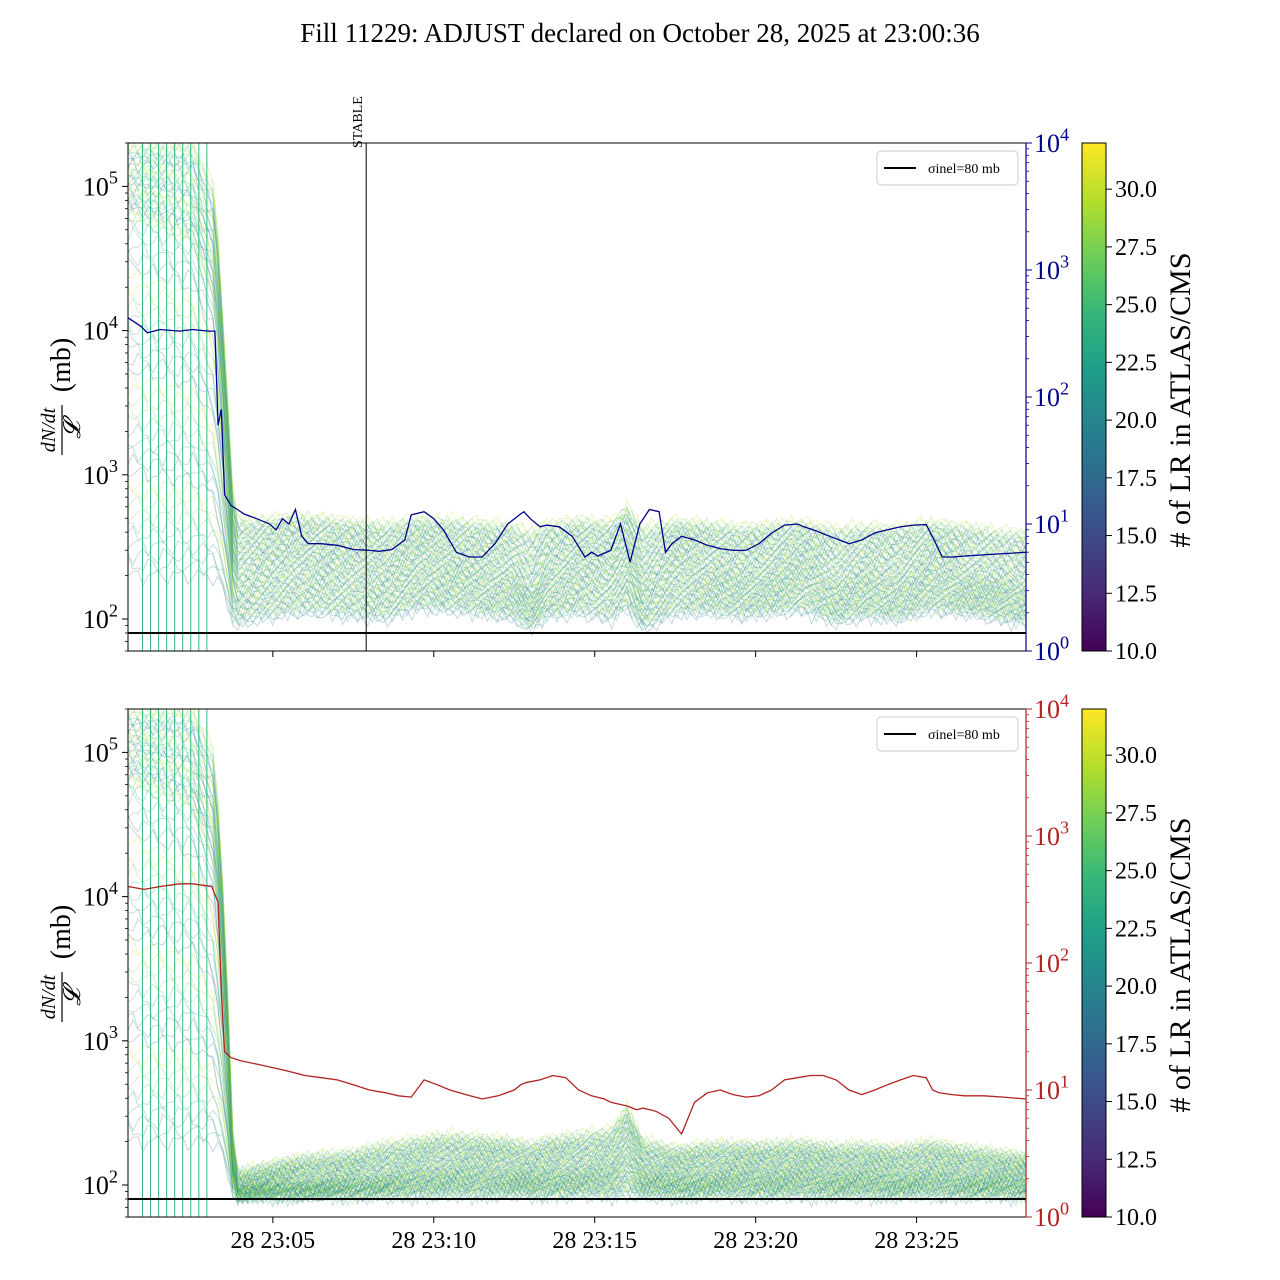 The image size is (1280, 1280). I want to click on secondary-y-tick-label: 10³, so click(1051, 268).